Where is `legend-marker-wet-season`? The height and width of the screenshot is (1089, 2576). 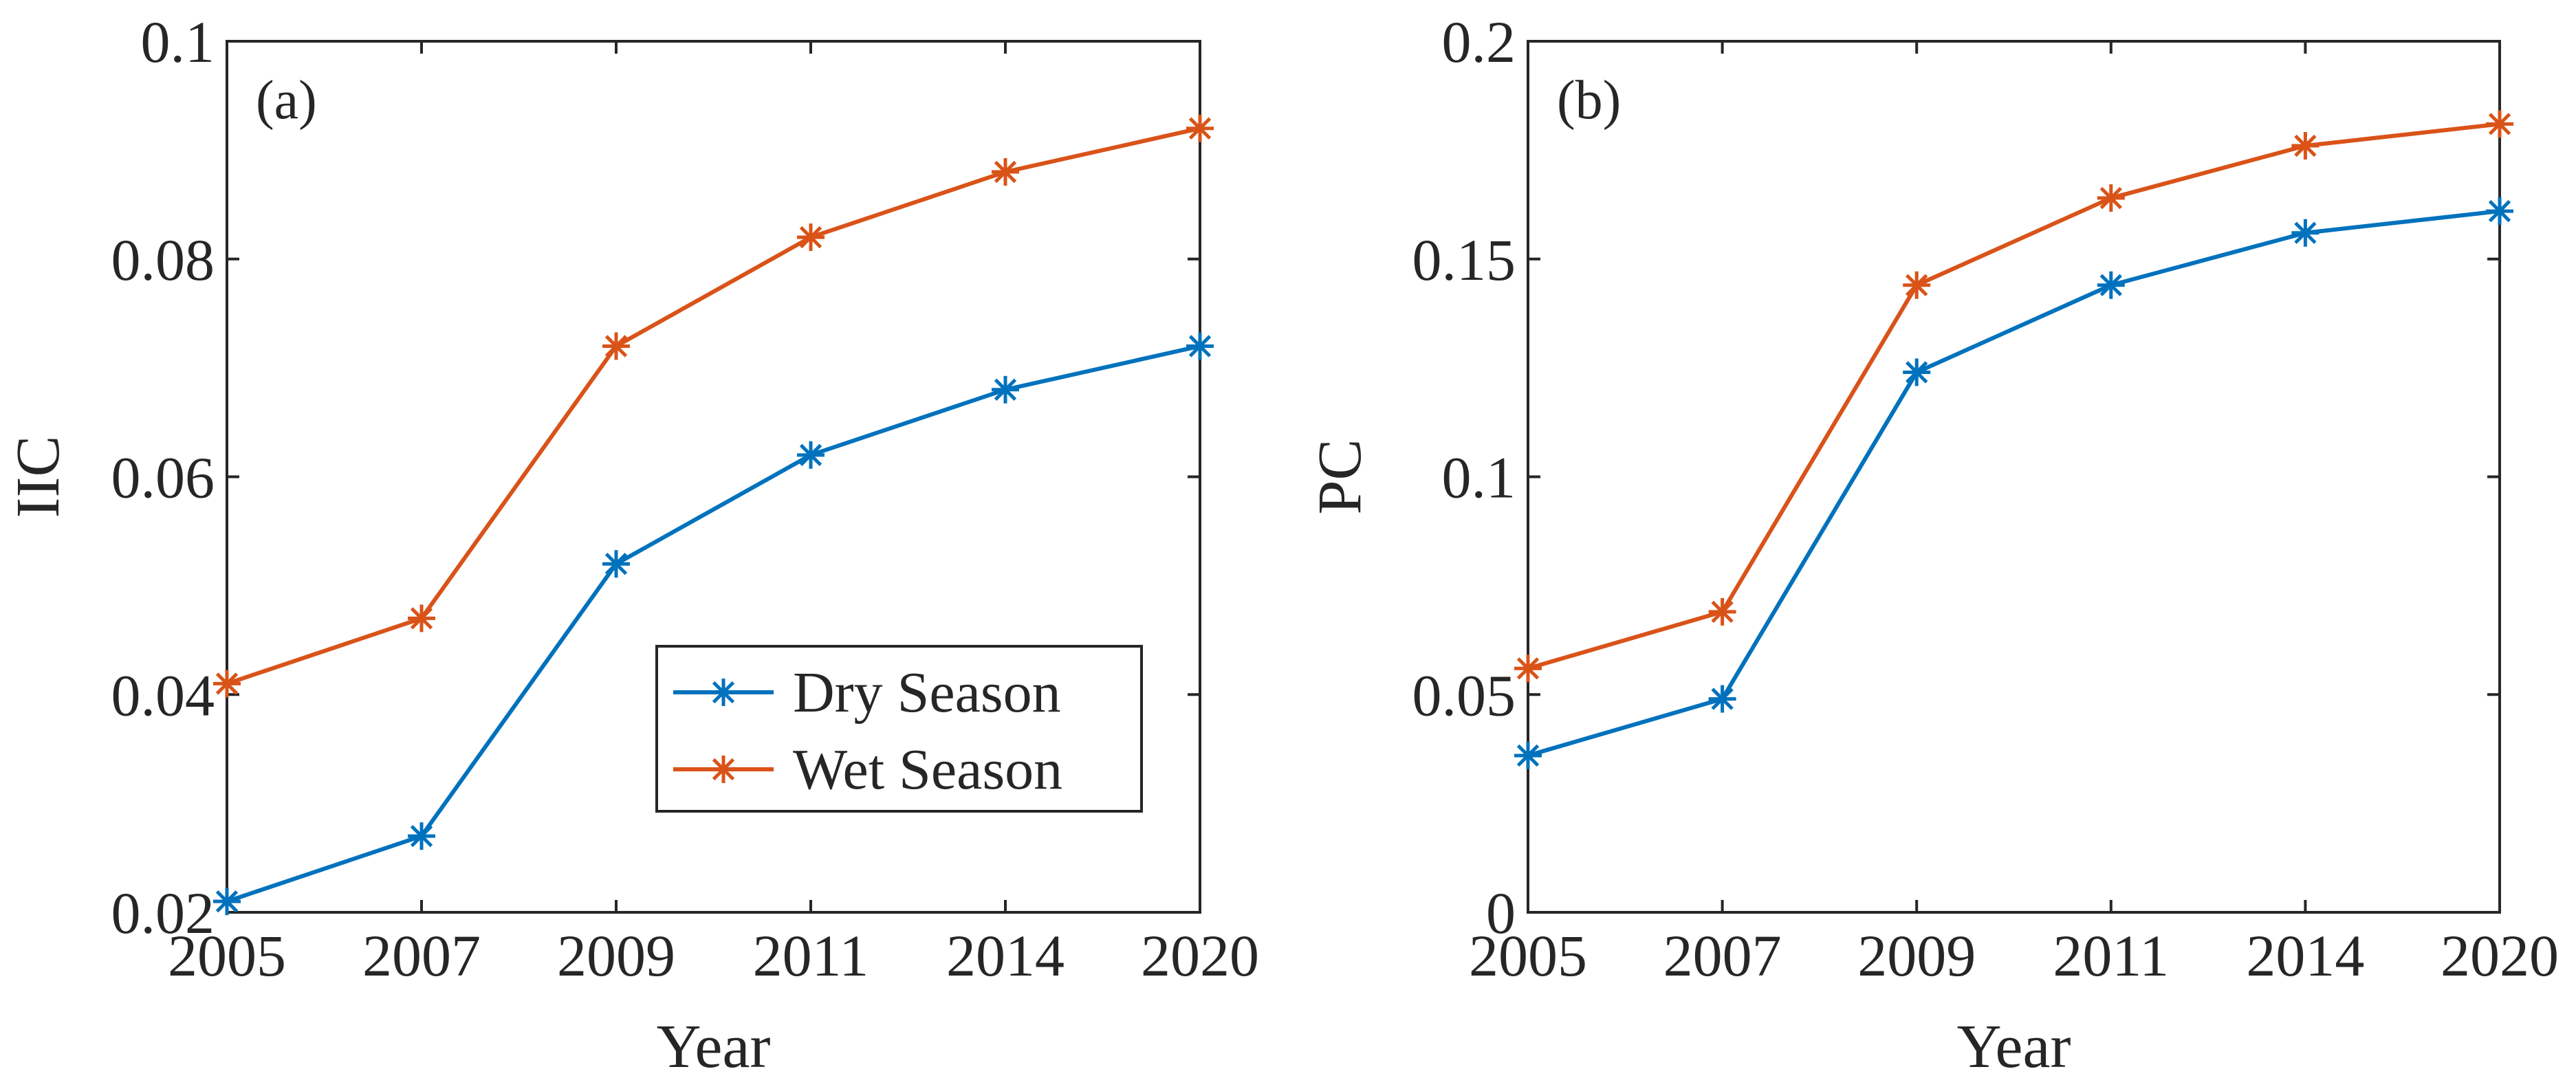
legend-marker-wet-season is located at coordinates (723, 769).